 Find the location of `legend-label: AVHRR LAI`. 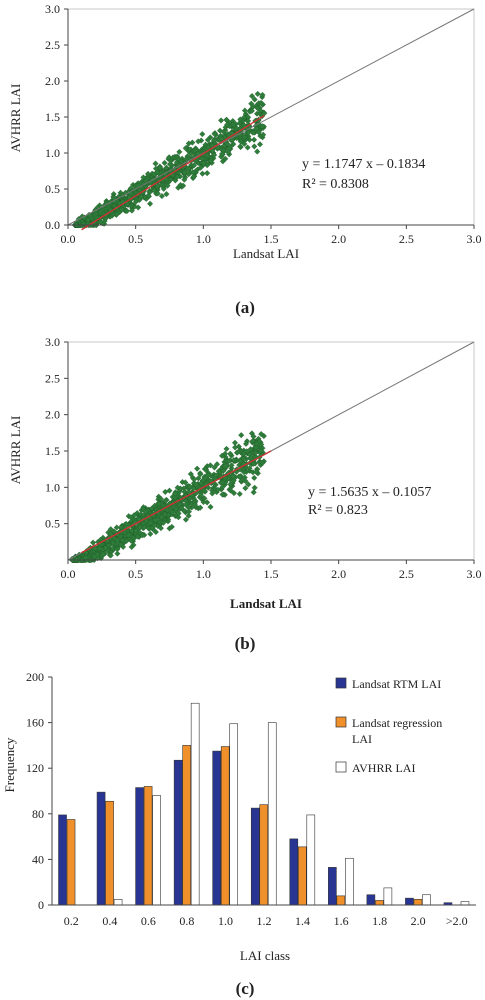

legend-label: AVHRR LAI is located at coordinates (383, 768).